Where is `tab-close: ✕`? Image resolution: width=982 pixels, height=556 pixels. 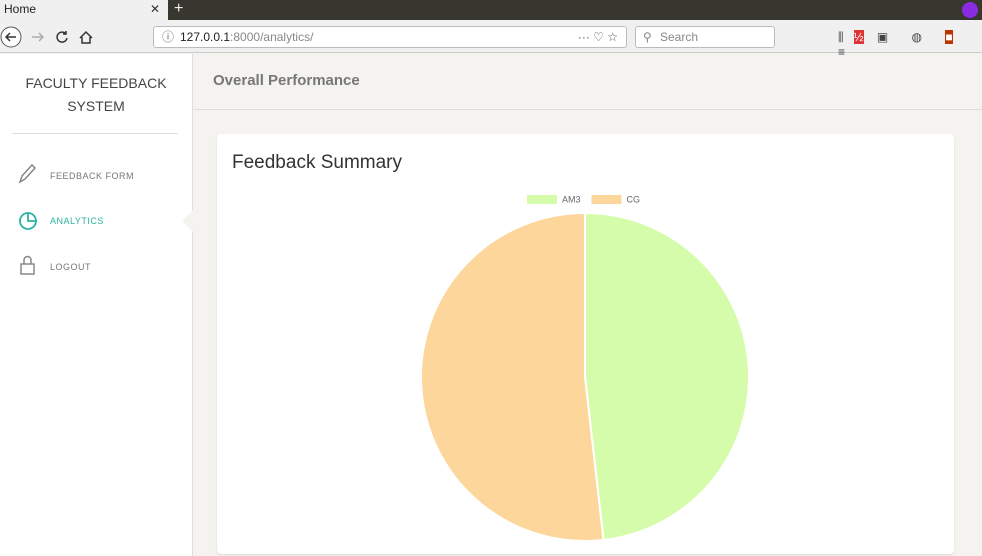 tab-close: ✕ is located at coordinates (155, 9).